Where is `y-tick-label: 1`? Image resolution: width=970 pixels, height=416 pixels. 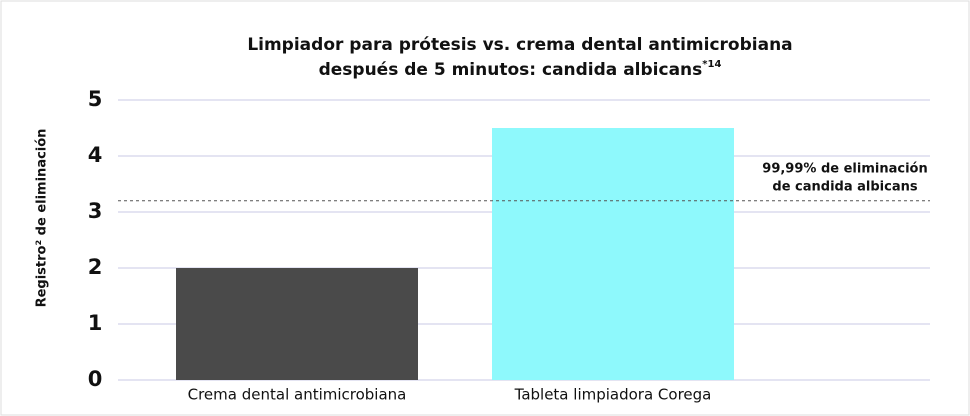
y-tick-label: 1 is located at coordinates (95, 323).